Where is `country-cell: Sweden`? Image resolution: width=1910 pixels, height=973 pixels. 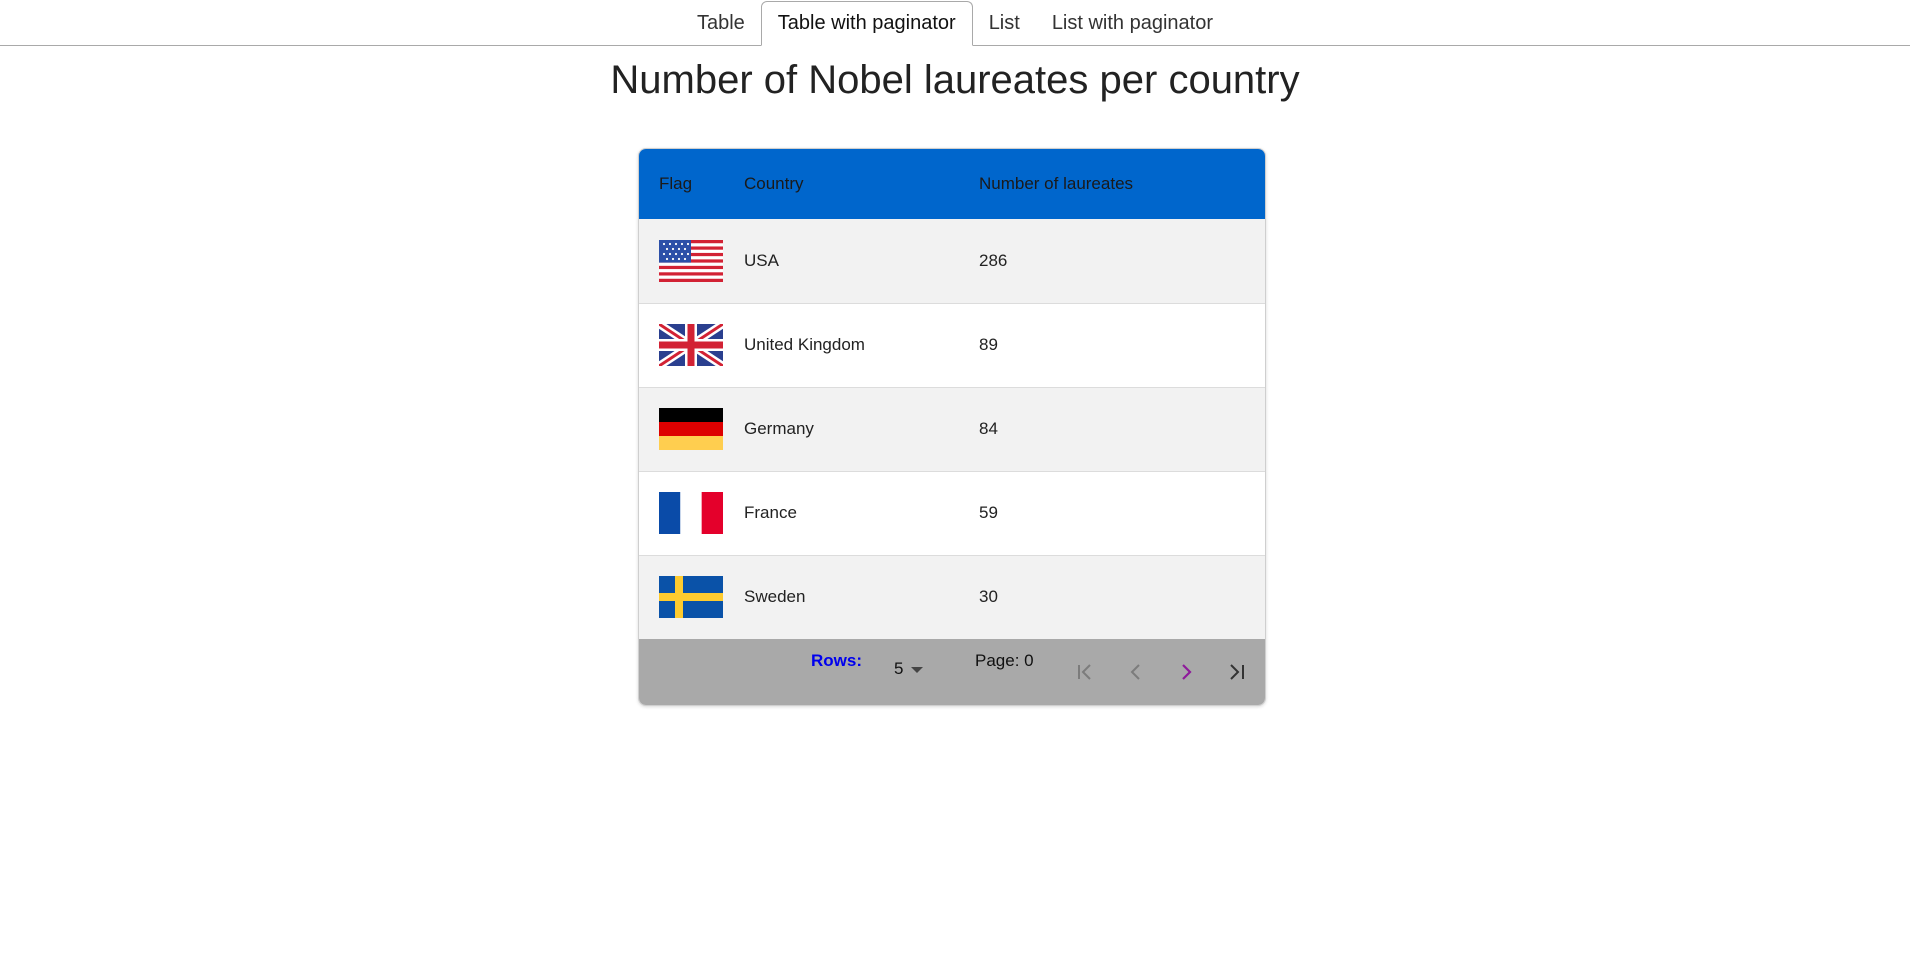 country-cell: Sweden is located at coordinates (775, 597).